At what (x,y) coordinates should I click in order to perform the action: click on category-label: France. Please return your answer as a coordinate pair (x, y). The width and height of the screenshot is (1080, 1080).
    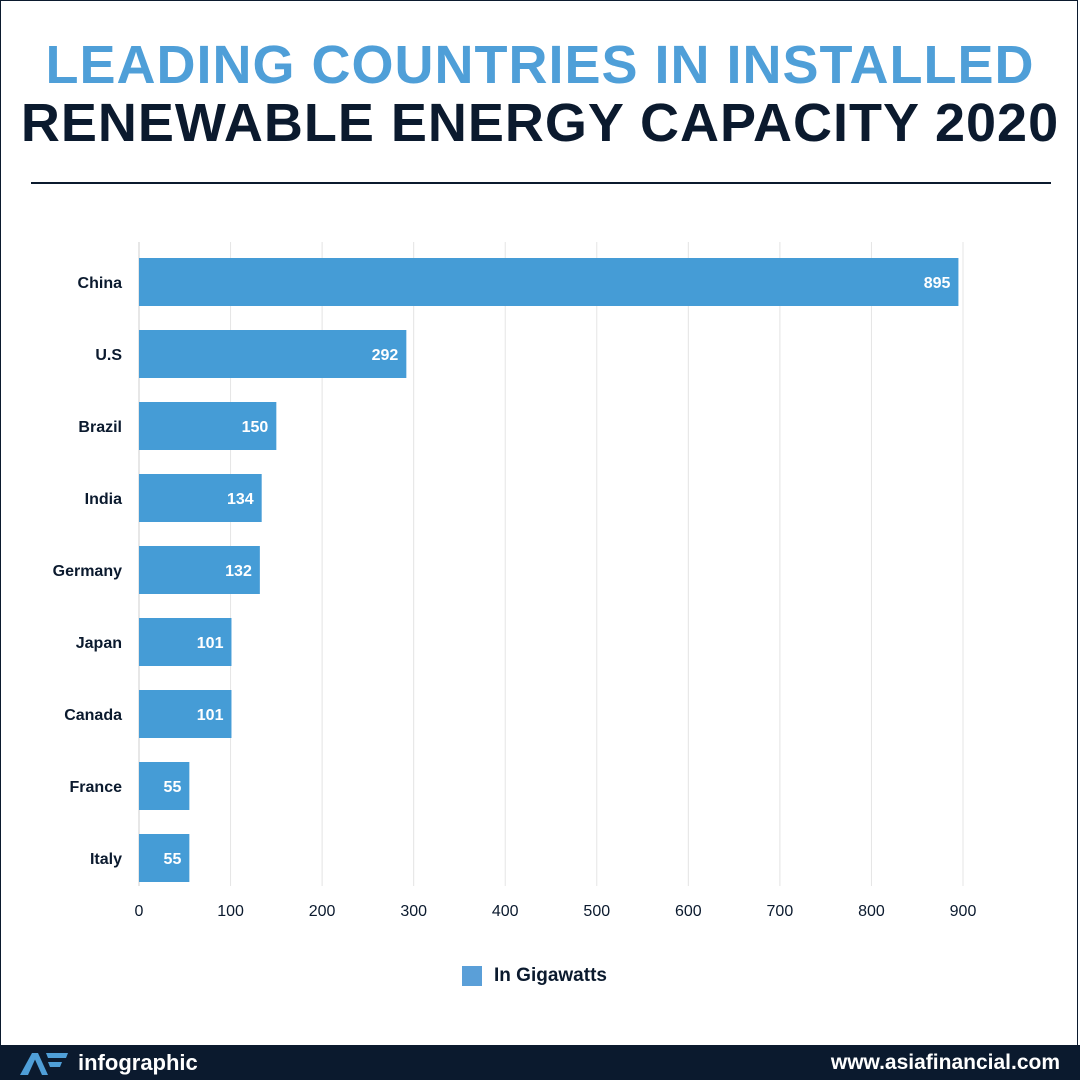
    Looking at the image, I should click on (96, 787).